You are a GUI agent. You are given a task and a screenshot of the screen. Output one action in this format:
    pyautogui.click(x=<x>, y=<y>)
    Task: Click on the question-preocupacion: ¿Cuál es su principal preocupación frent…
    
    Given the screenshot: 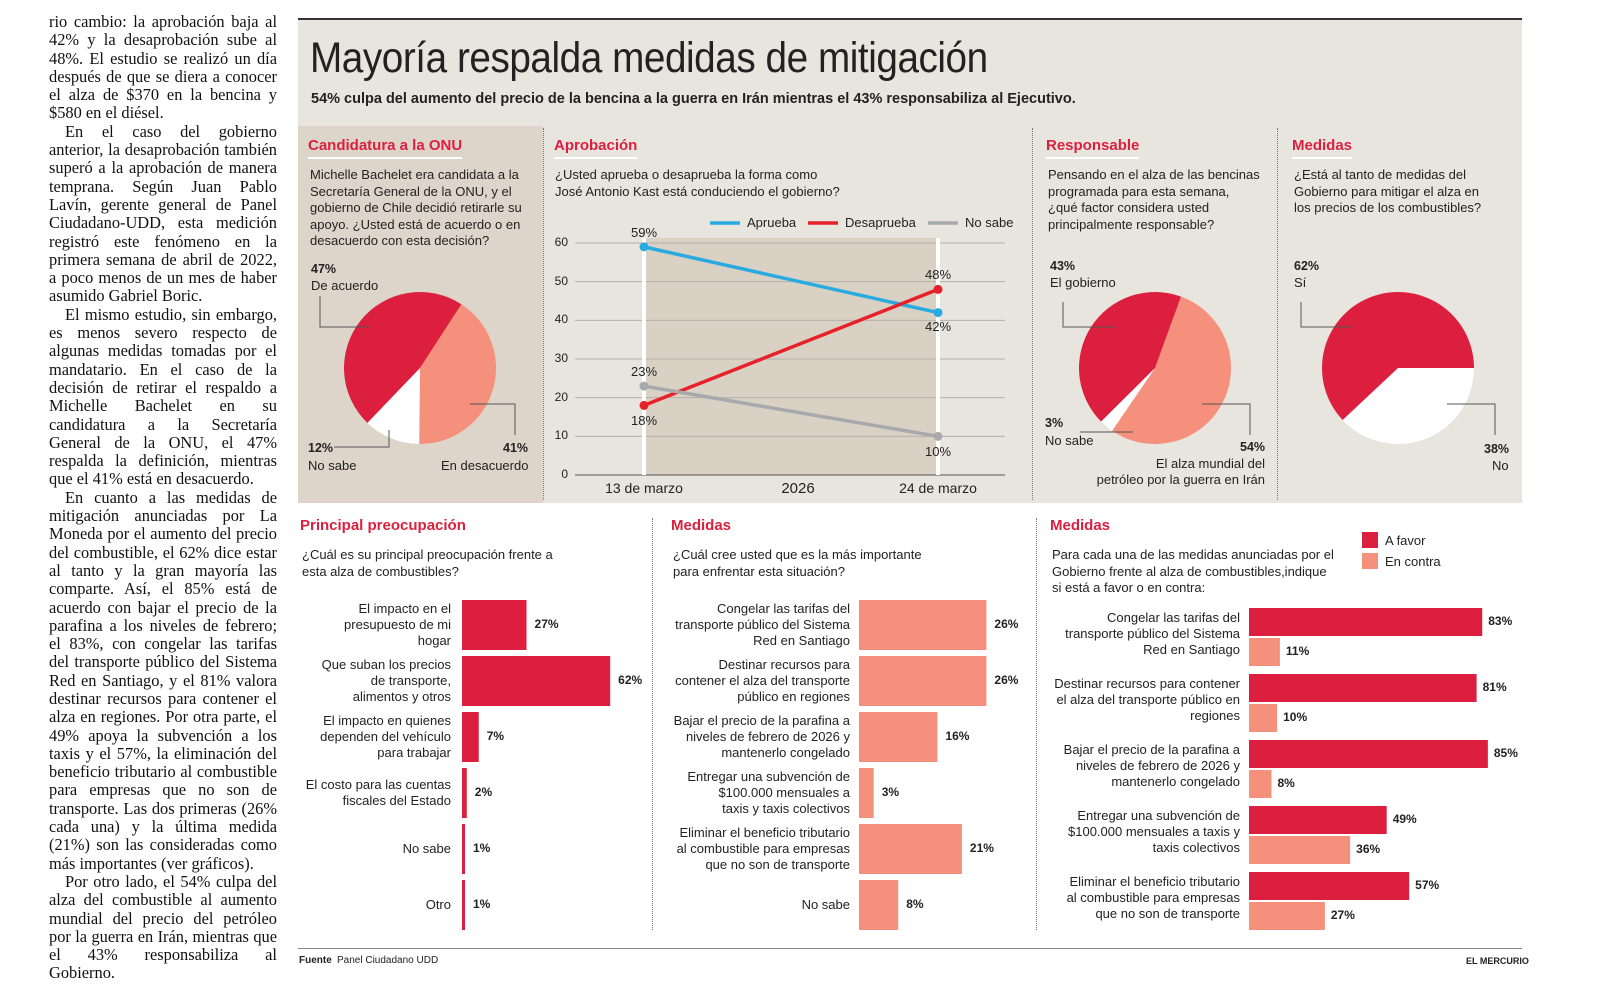 What is the action you would take?
    pyautogui.click(x=427, y=563)
    